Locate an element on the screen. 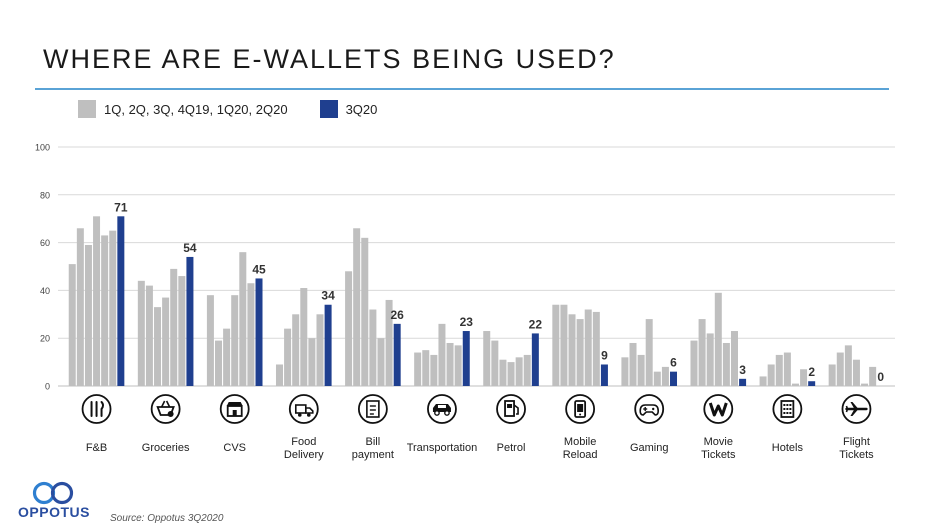 The height and width of the screenshot is (530, 941). category-label: Delivery is located at coordinates (304, 455).